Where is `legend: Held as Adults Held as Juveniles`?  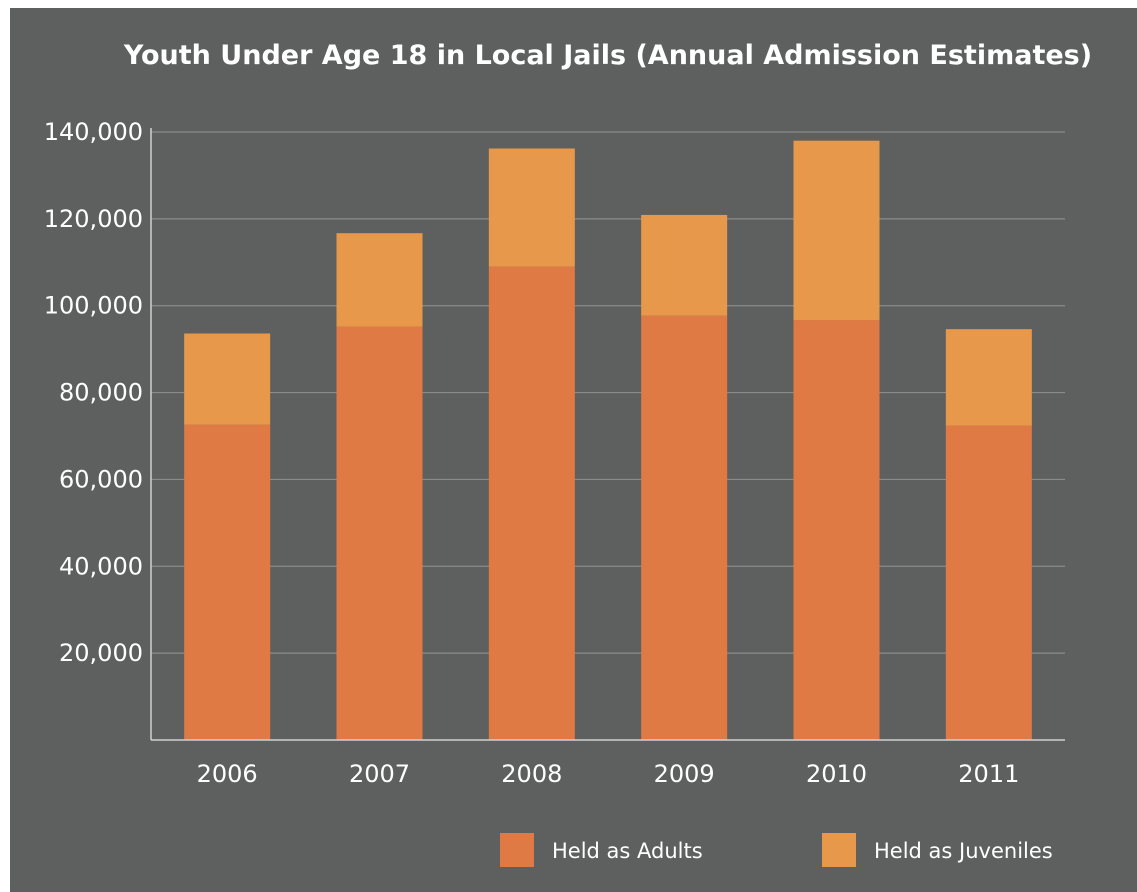 legend: Held as Adults Held as Juveniles is located at coordinates (776, 850).